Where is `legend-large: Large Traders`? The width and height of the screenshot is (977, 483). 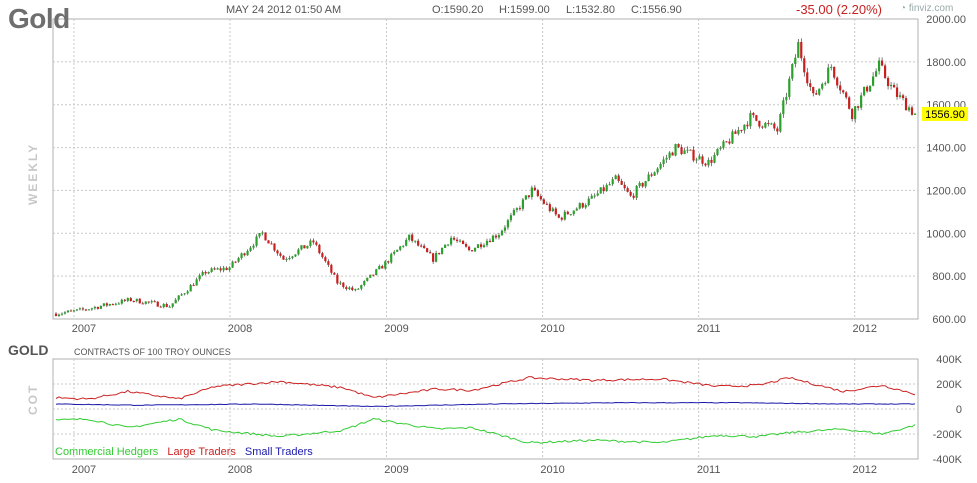
legend-large: Large Traders is located at coordinates (201, 452).